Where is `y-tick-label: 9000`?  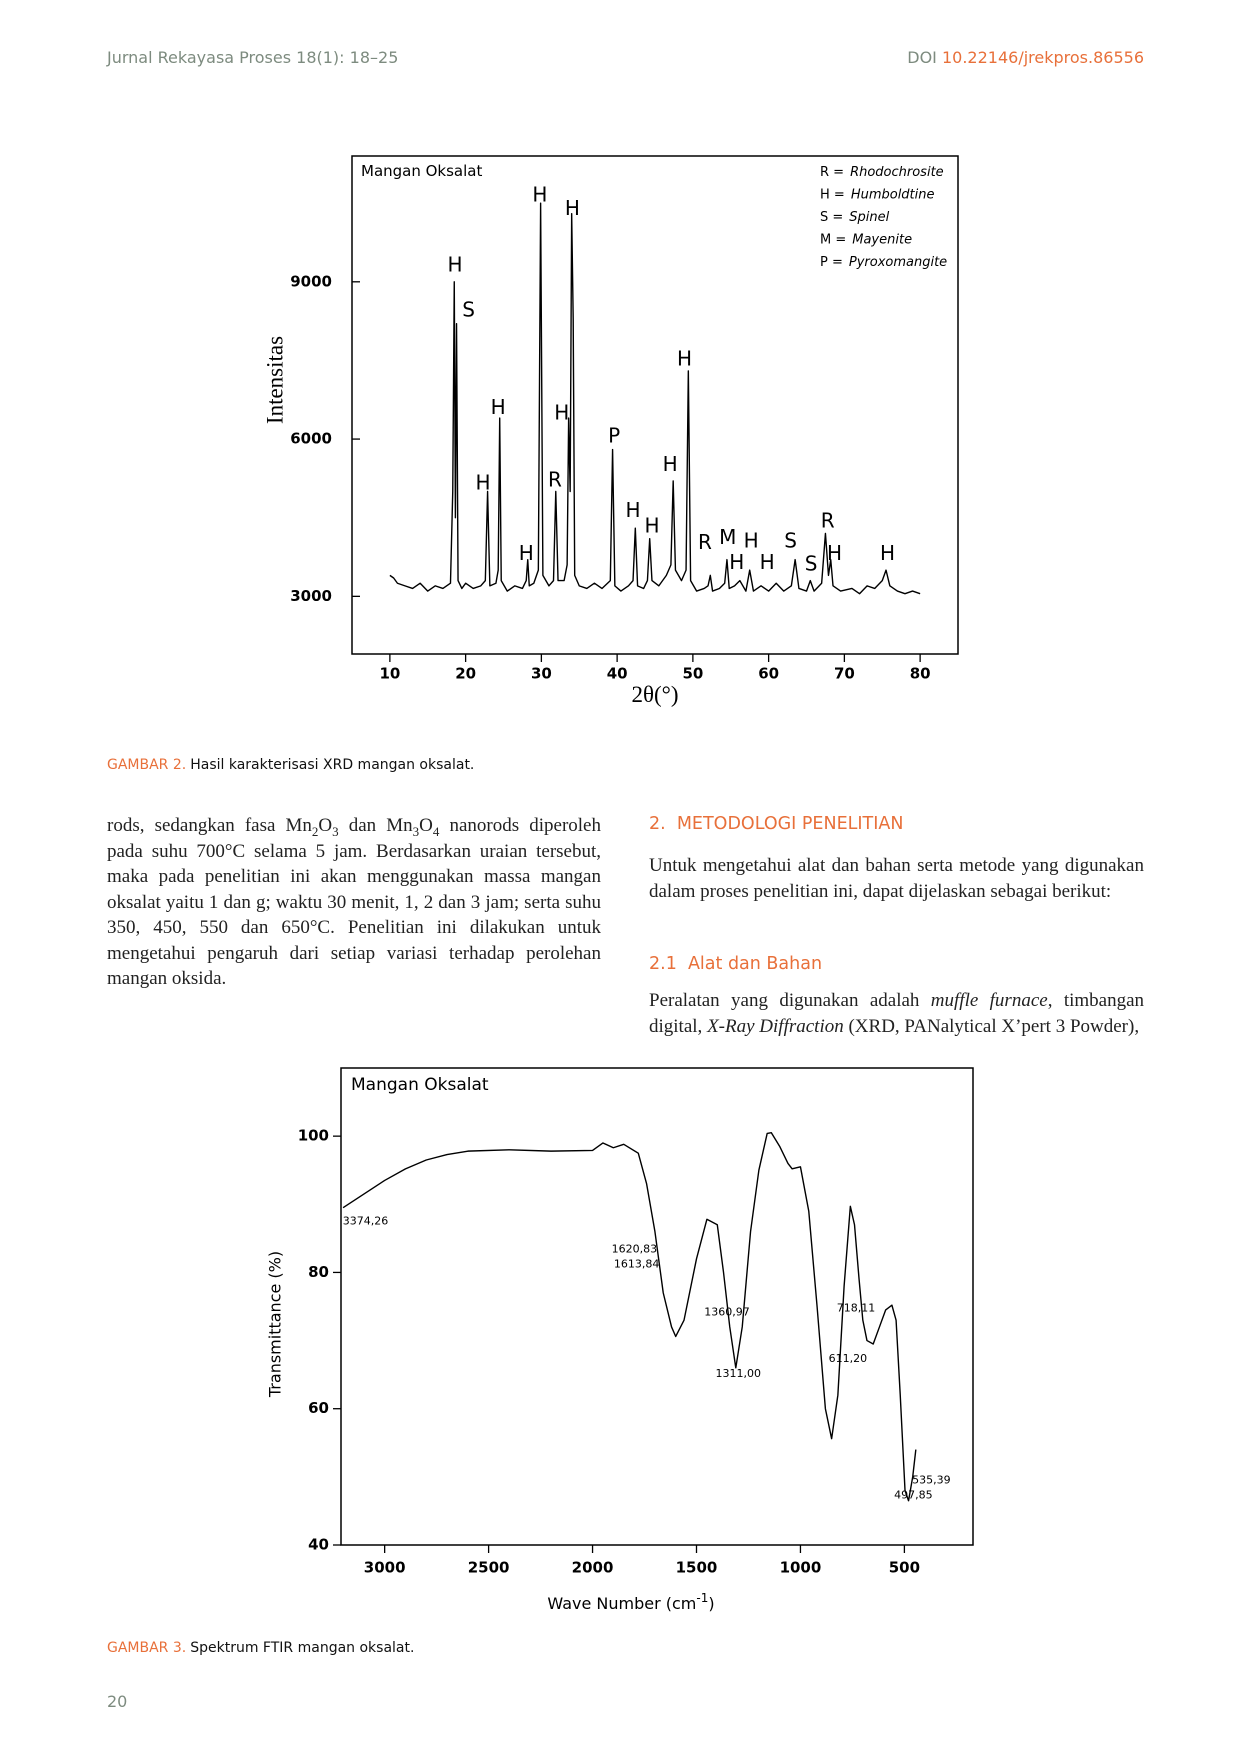
y-tick-label: 9000 is located at coordinates (311, 281).